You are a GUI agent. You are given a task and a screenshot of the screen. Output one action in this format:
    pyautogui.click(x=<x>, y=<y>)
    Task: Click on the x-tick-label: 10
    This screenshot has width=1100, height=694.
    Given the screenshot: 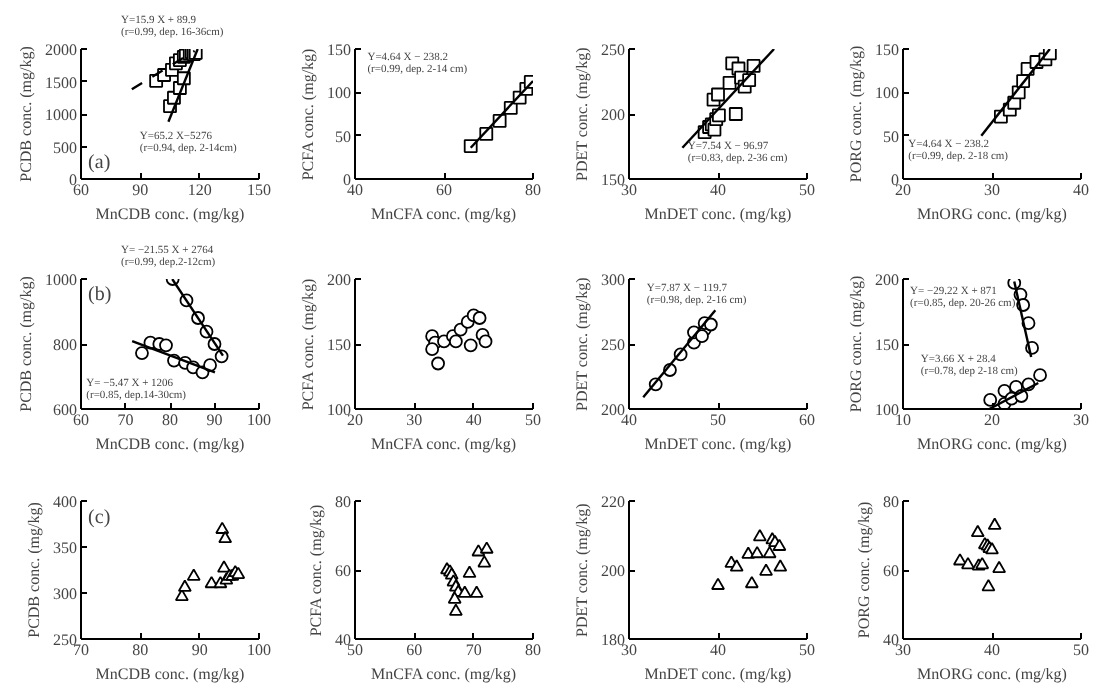 What is the action you would take?
    pyautogui.click(x=903, y=420)
    